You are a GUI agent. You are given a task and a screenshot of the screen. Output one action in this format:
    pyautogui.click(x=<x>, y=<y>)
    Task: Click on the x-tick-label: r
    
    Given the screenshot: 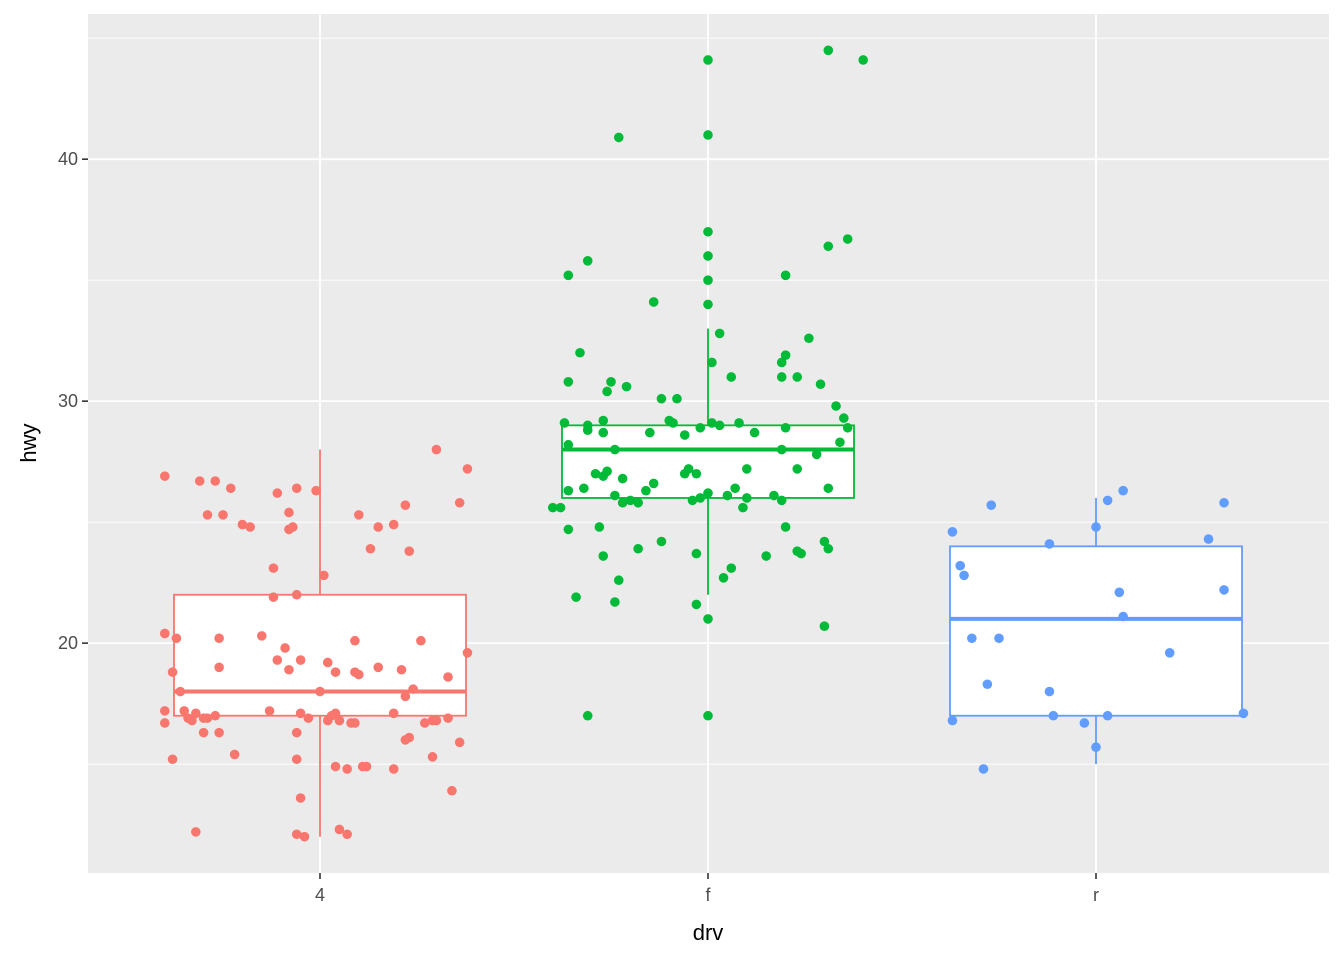 What is the action you would take?
    pyautogui.click(x=1096, y=895)
    